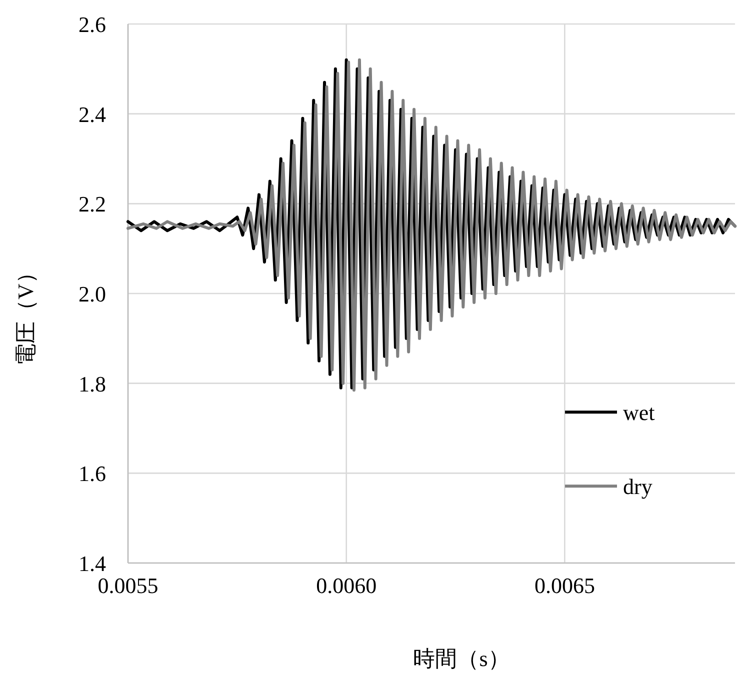 The height and width of the screenshot is (684, 737). What do you see at coordinates (639, 413) in the screenshot?
I see `legend-label: wet` at bounding box center [639, 413].